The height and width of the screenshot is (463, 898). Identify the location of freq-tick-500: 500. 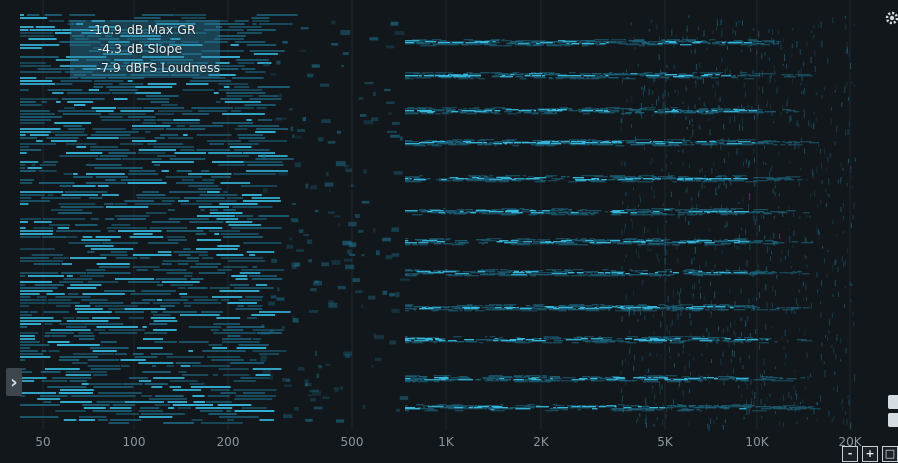
(352, 442).